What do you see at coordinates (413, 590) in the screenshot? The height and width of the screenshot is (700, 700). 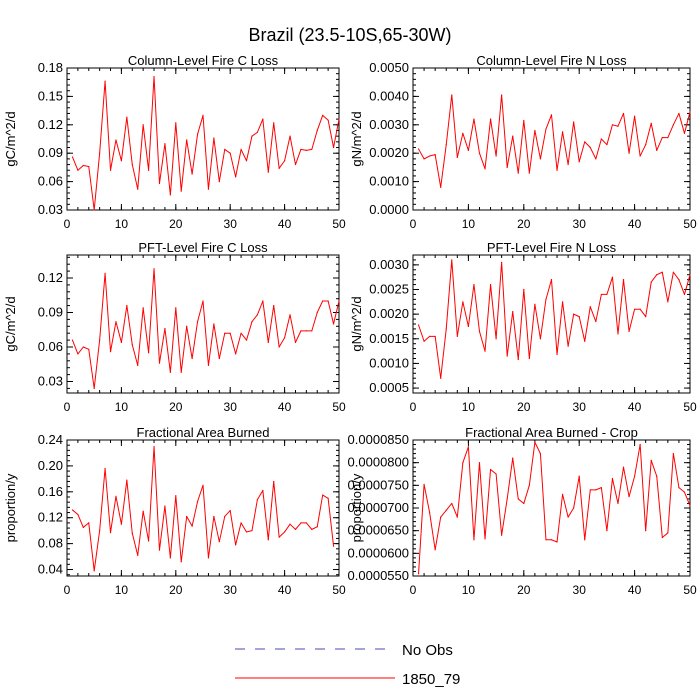 I see `x-tick-label: 0` at bounding box center [413, 590].